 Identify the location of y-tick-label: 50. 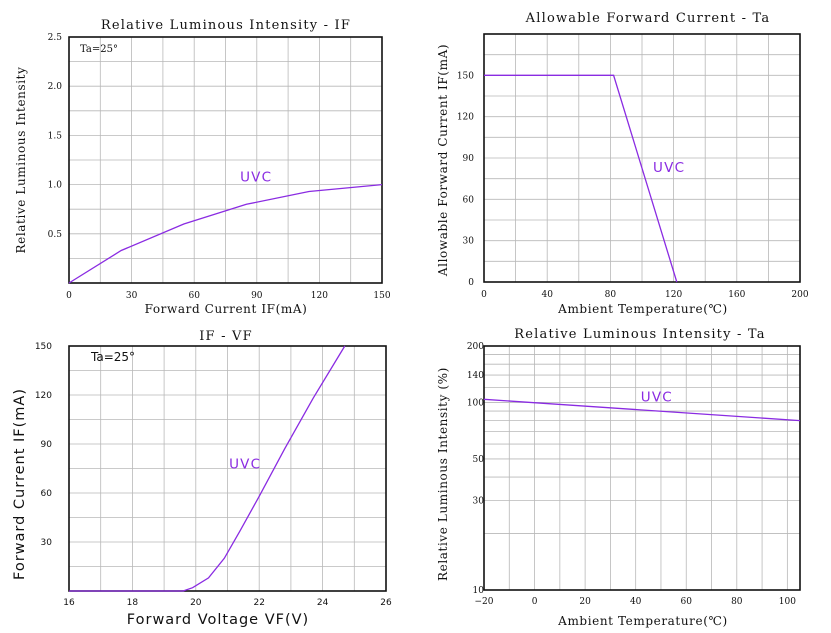
(479, 460).